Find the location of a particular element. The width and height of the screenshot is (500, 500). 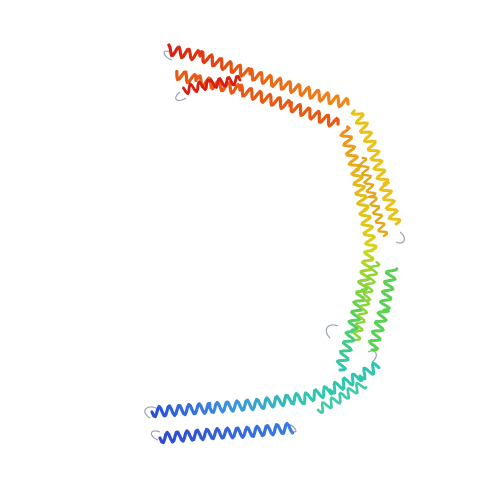

helix-bottom-lower is located at coordinates (226, 433).